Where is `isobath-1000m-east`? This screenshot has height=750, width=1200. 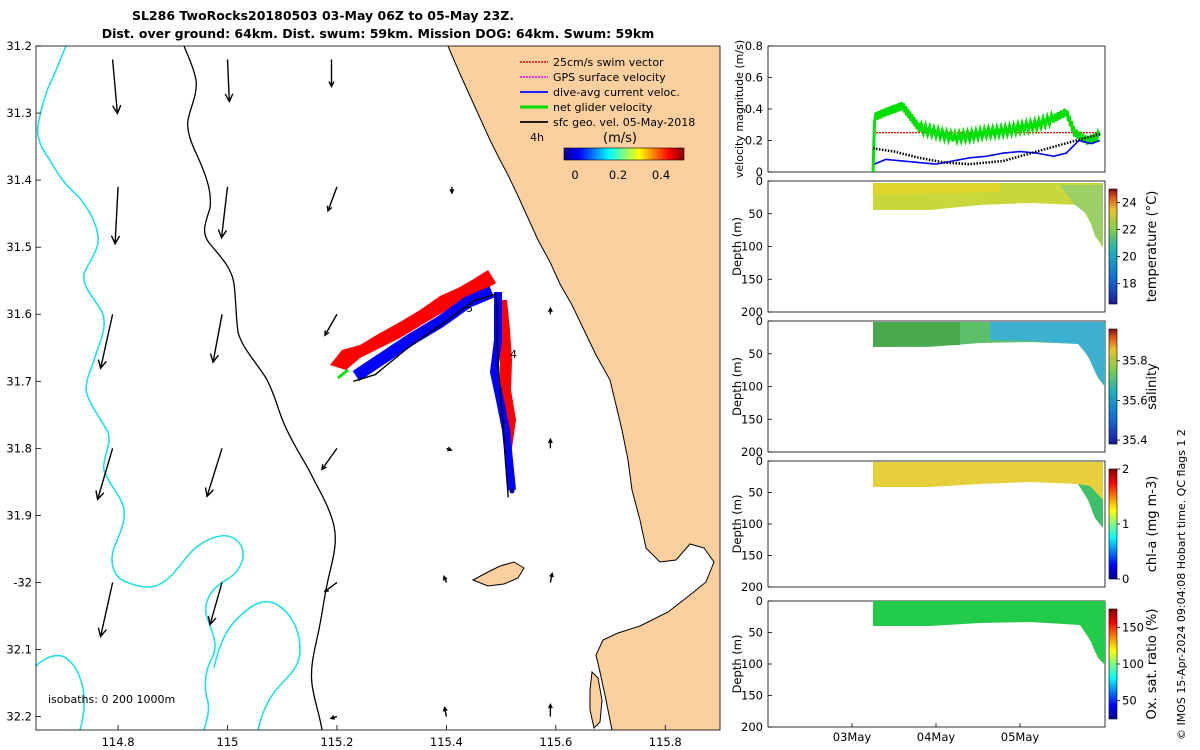 isobath-1000m-east is located at coordinates (257, 665).